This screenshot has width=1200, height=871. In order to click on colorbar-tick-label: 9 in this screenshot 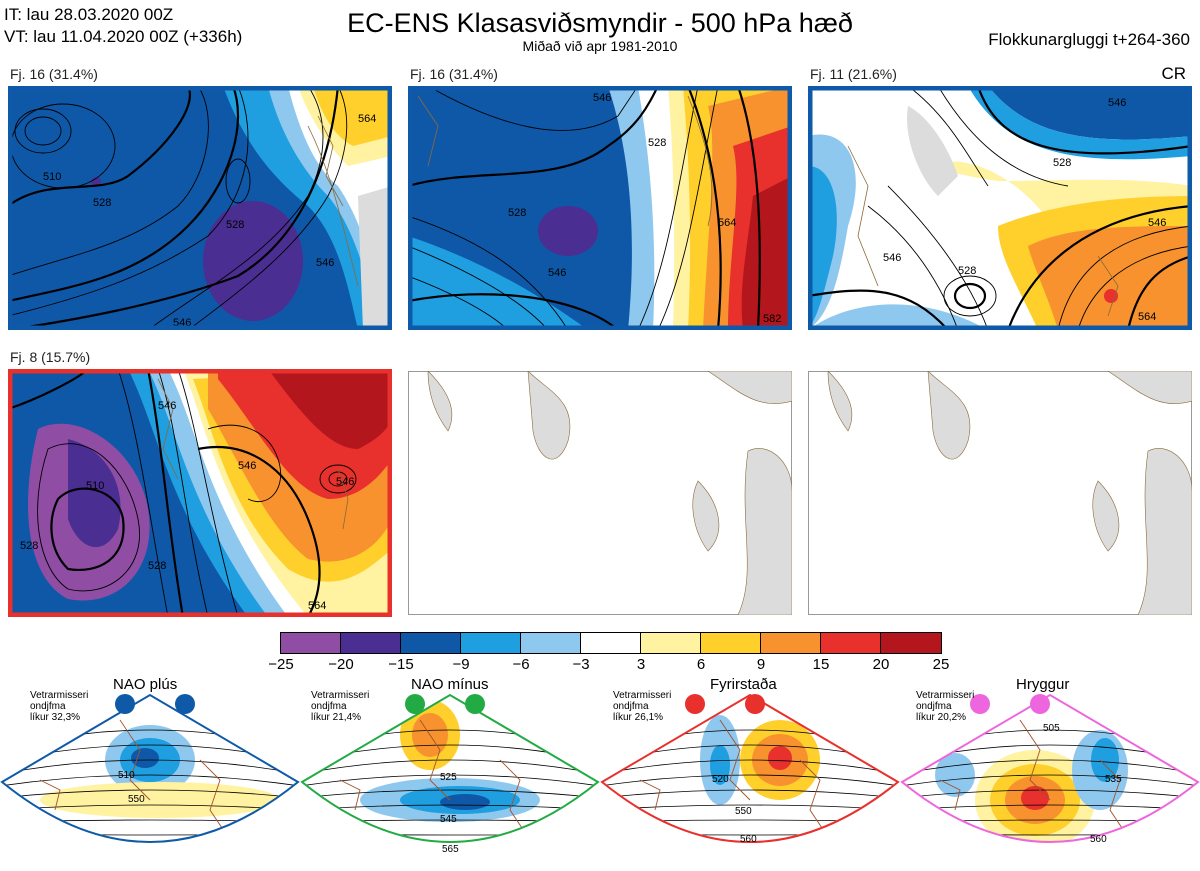, I will do `click(761, 664)`.